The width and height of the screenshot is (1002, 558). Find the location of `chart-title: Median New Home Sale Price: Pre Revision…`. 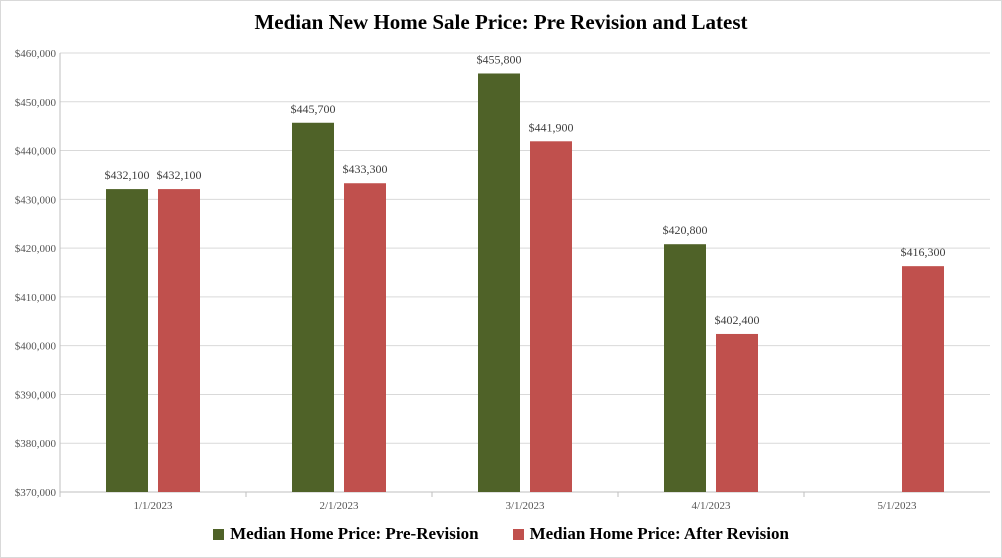

chart-title: Median New Home Sale Price: Pre Revision… is located at coordinates (501, 22).